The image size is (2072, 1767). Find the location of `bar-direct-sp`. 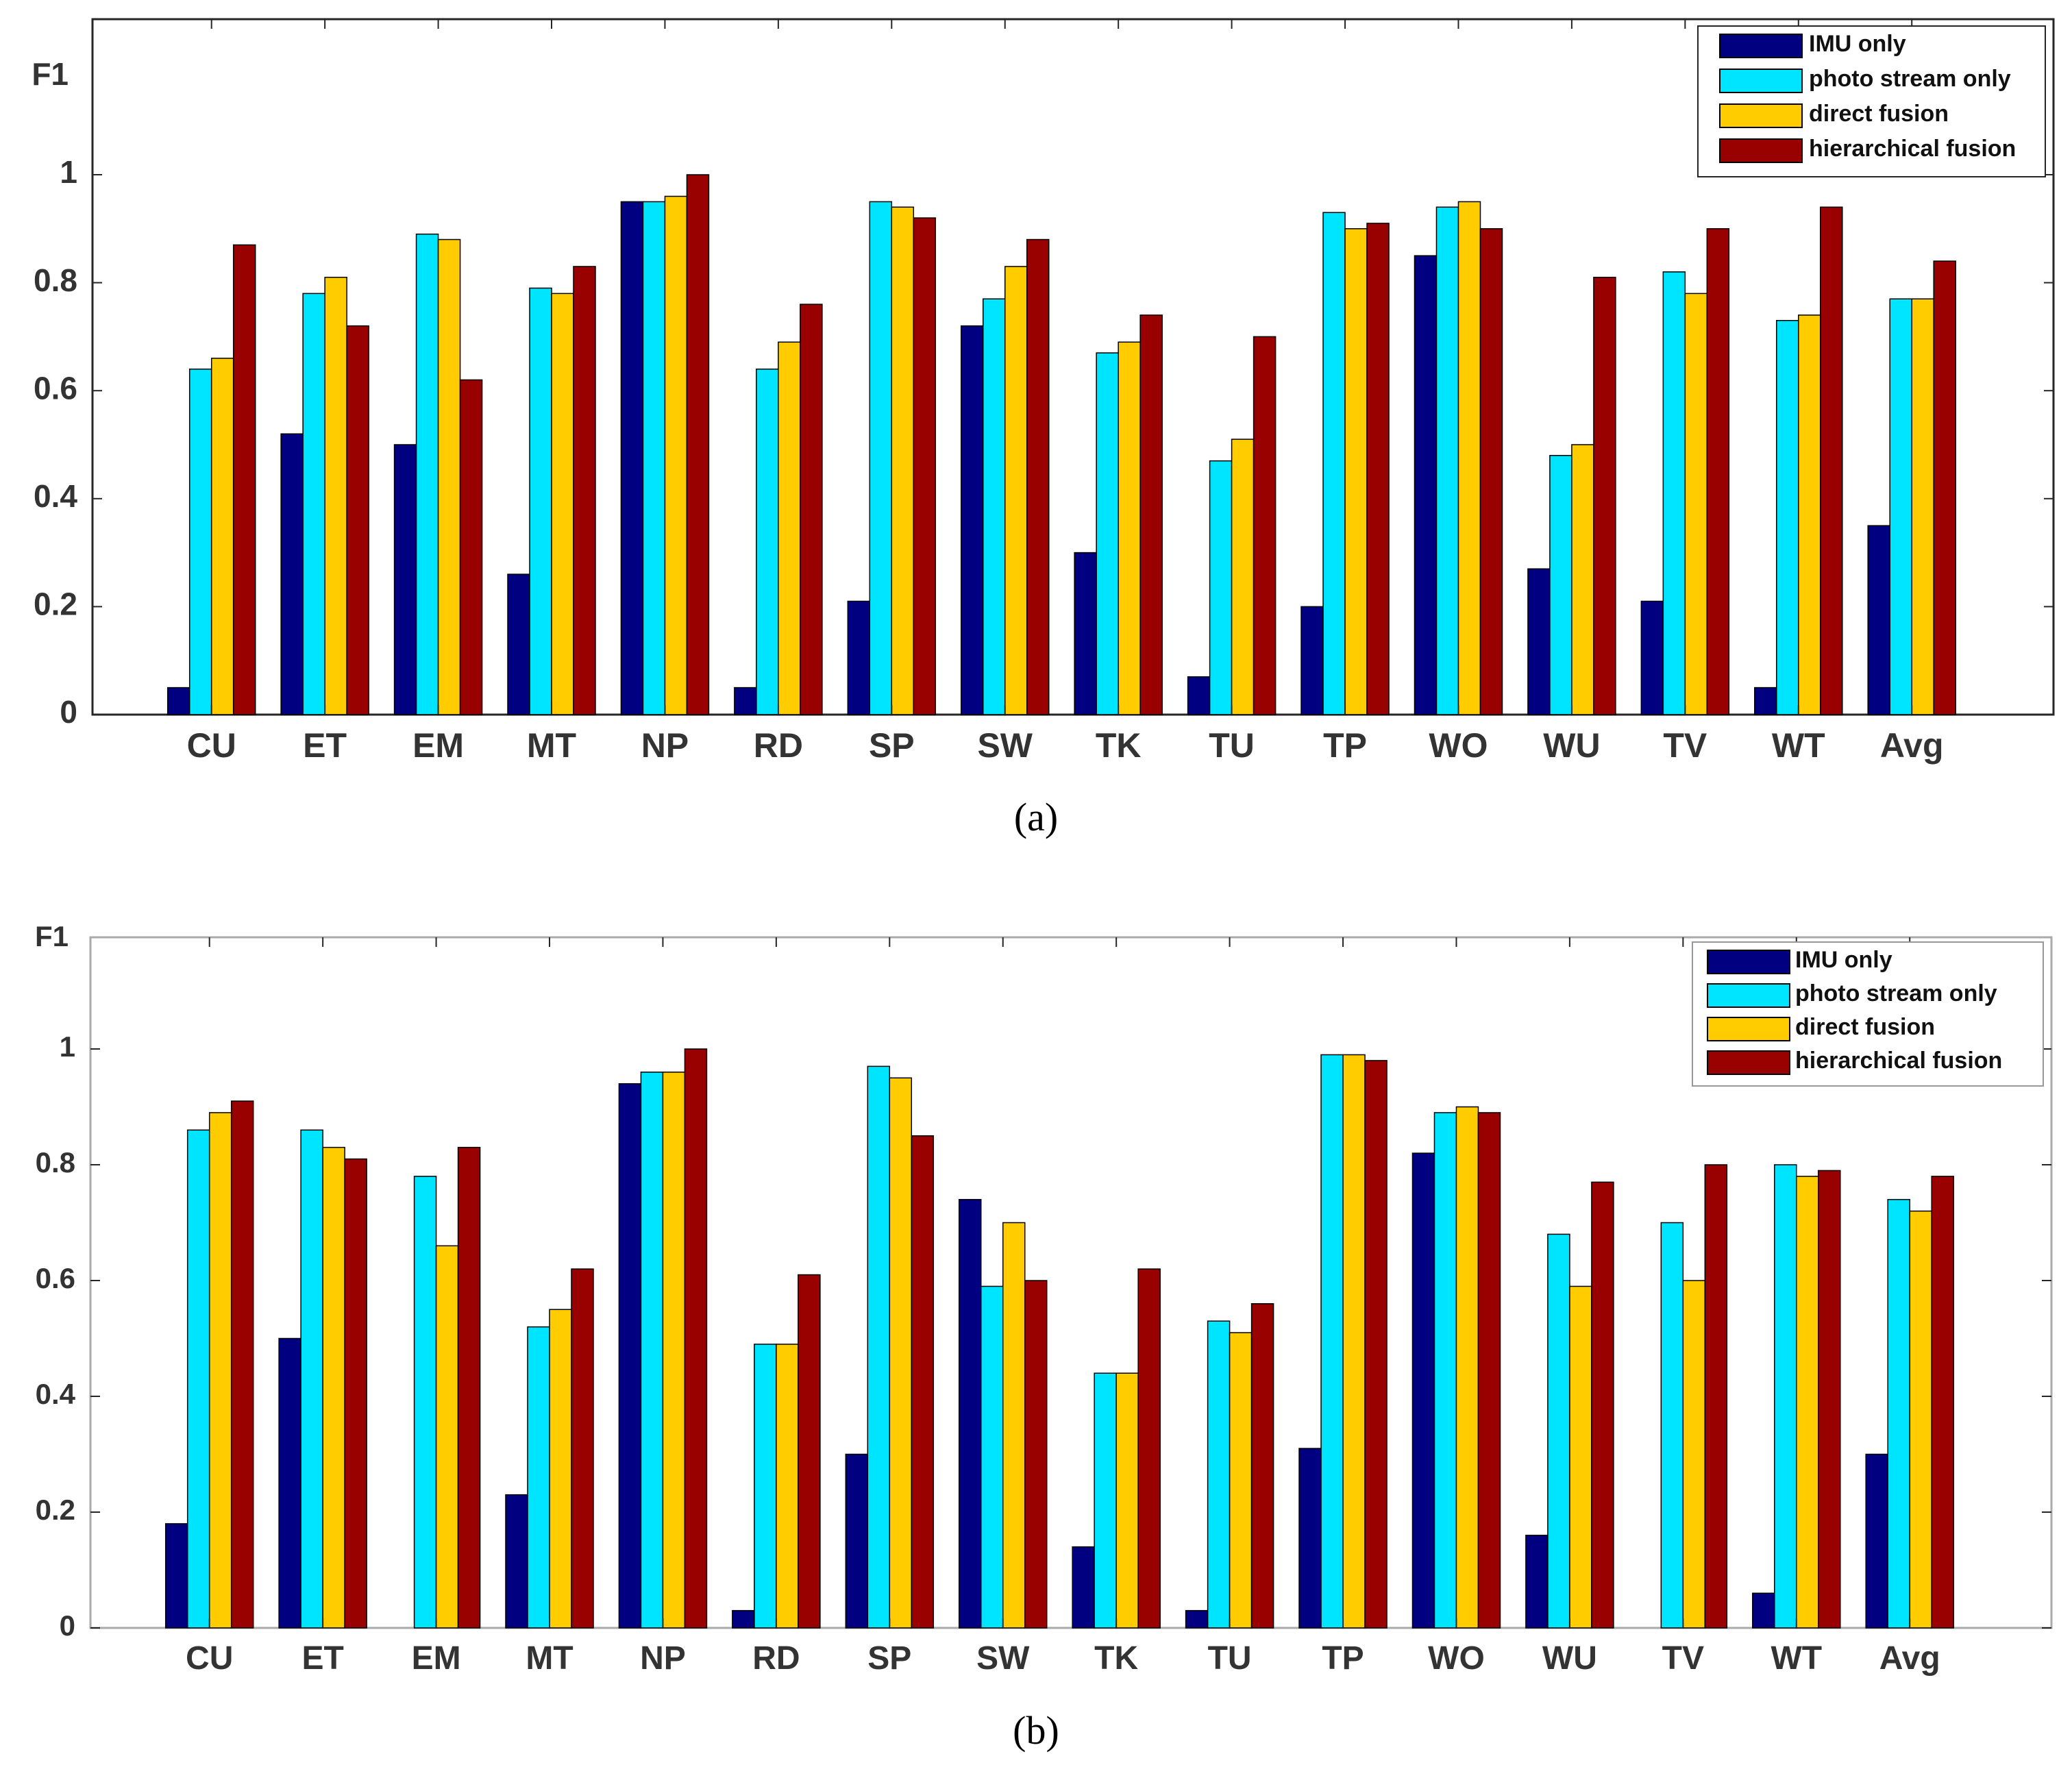

bar-direct-sp is located at coordinates (901, 1353).